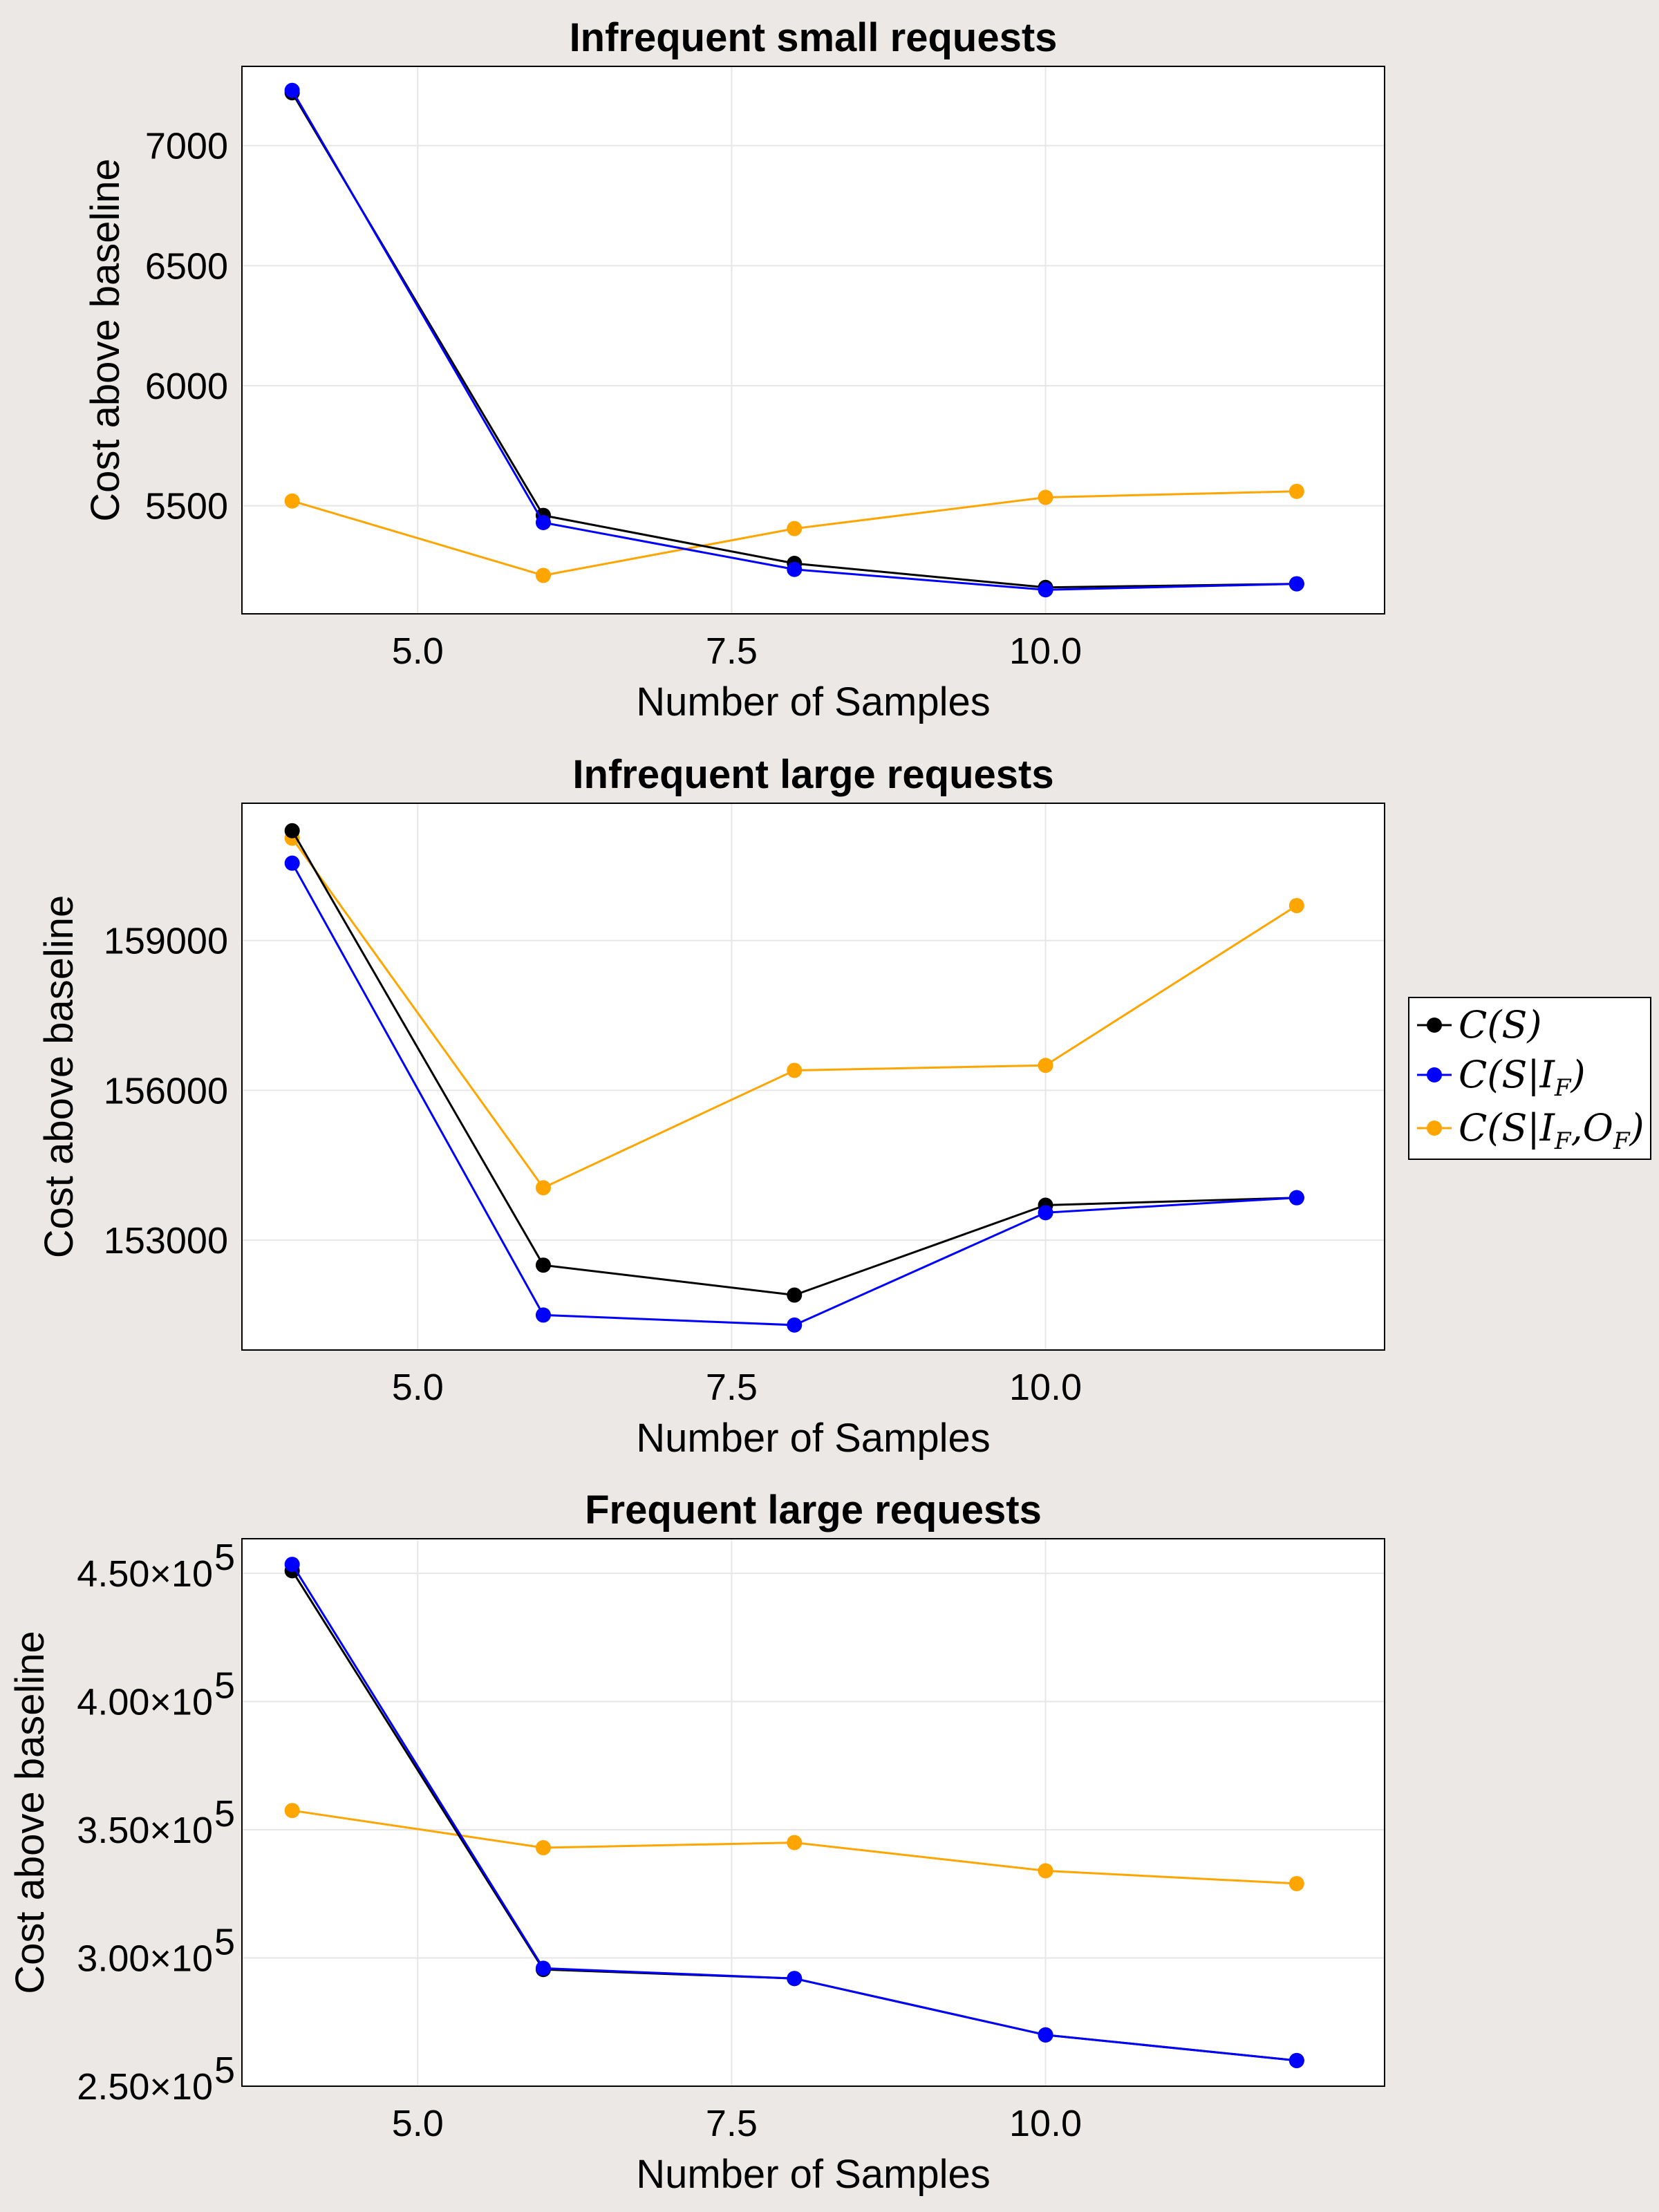  I want to click on legend-label: C(S|IF), so click(1522, 1077).